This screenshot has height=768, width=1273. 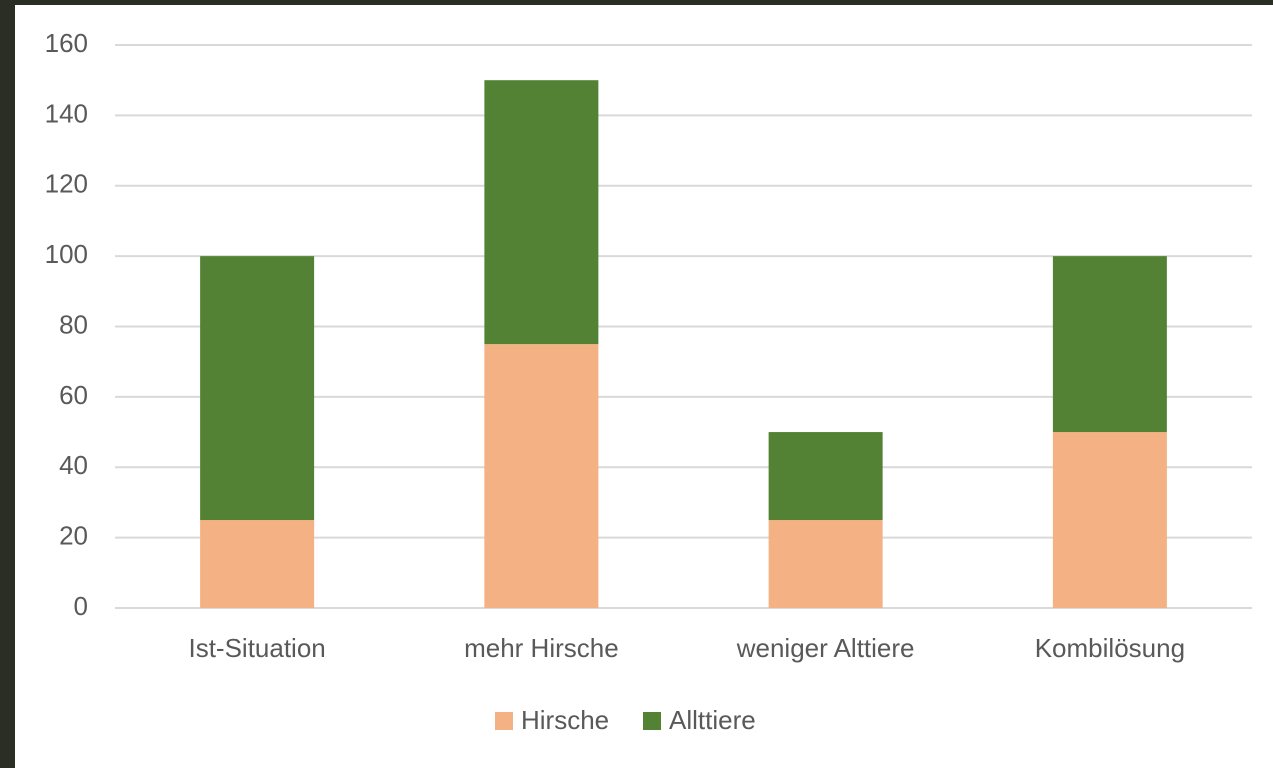 I want to click on y-tick-label: 40, so click(x=73, y=465).